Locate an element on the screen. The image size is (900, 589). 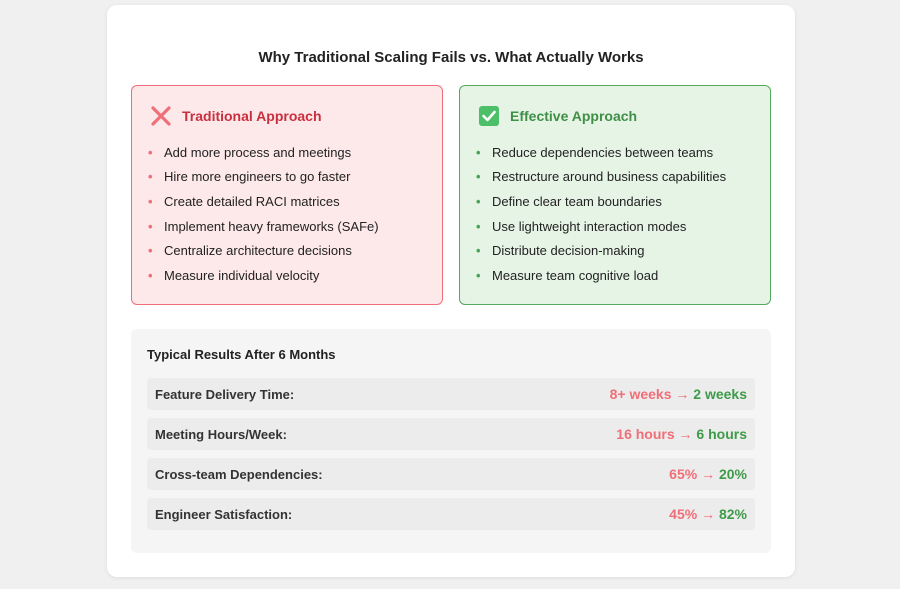
list-item: • Reduce dependencies between teams is located at coordinates (601, 152).